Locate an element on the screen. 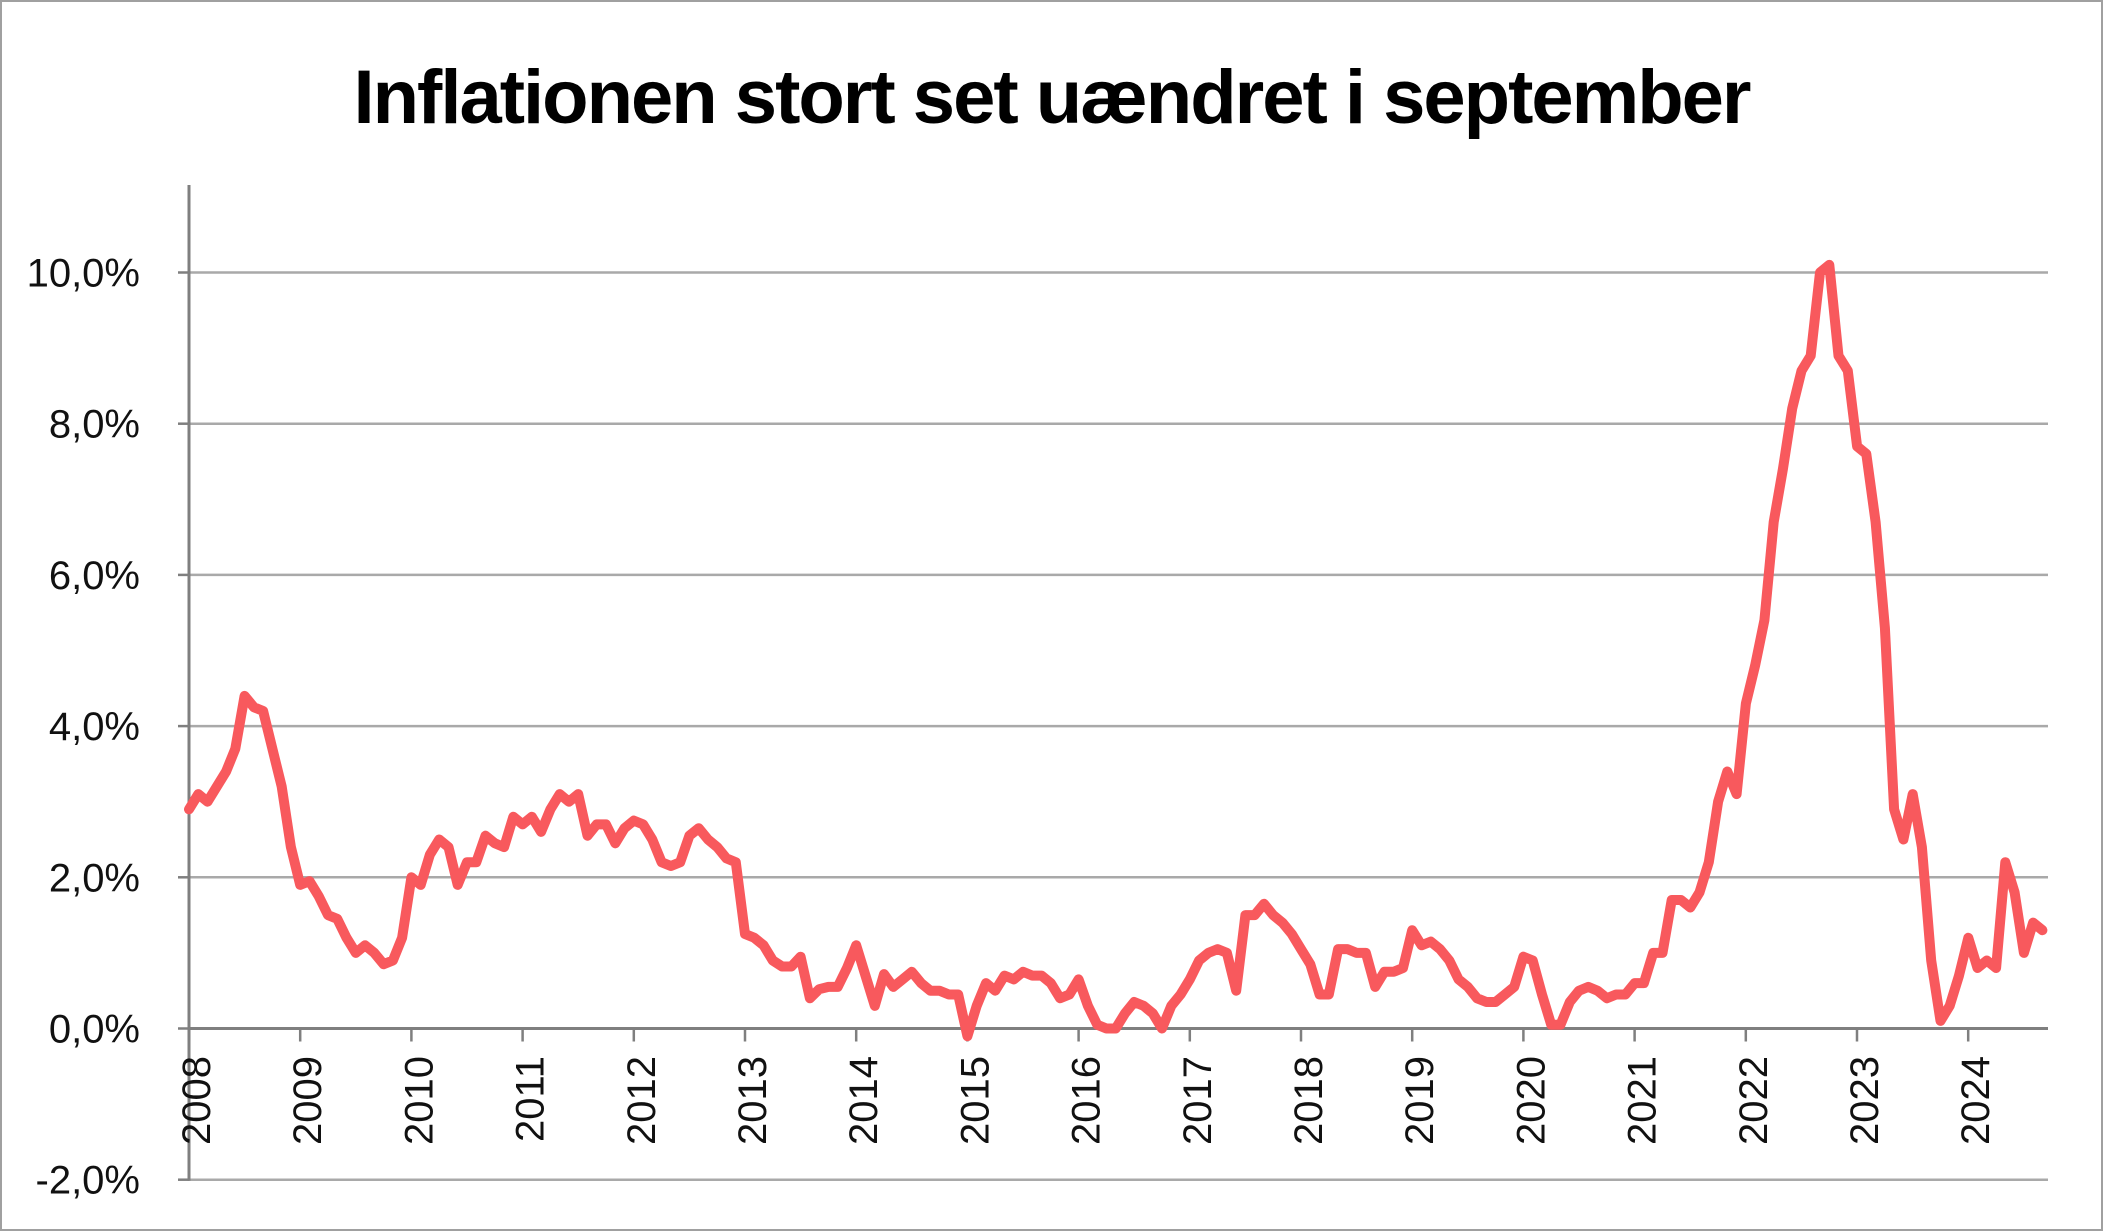  y-axis-label: 10,0% is located at coordinates (83, 274).